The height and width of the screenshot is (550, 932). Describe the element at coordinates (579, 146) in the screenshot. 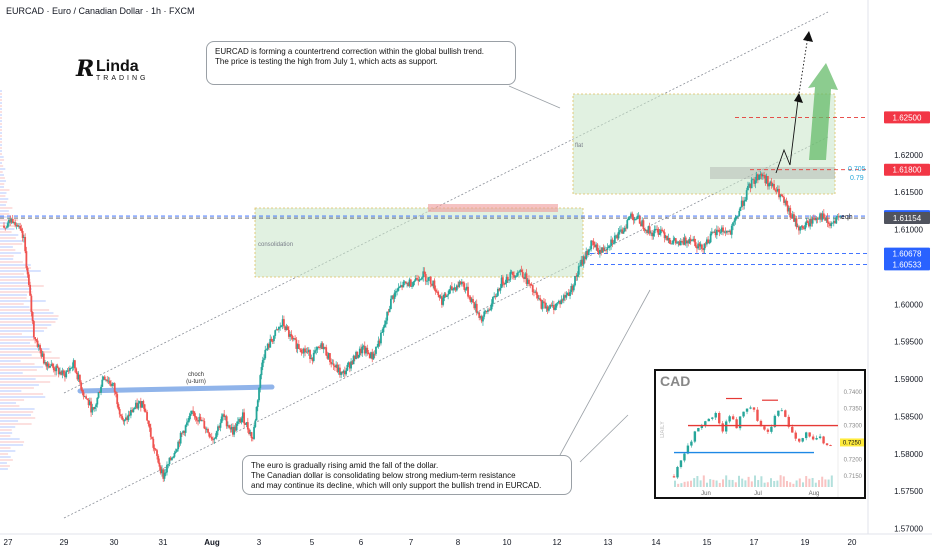

I see `flat-label: flat` at that location.